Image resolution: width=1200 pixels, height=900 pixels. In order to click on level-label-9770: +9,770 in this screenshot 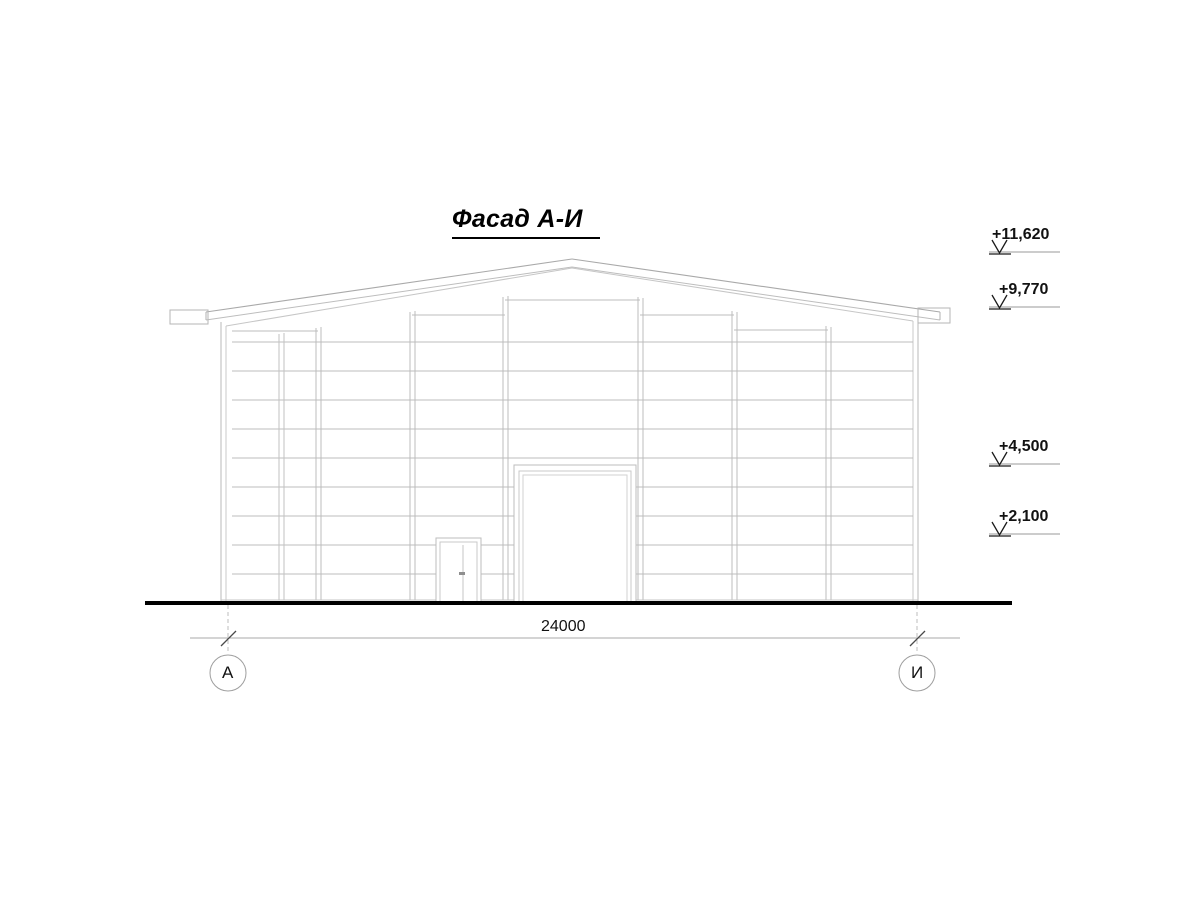, I will do `click(1024, 289)`.